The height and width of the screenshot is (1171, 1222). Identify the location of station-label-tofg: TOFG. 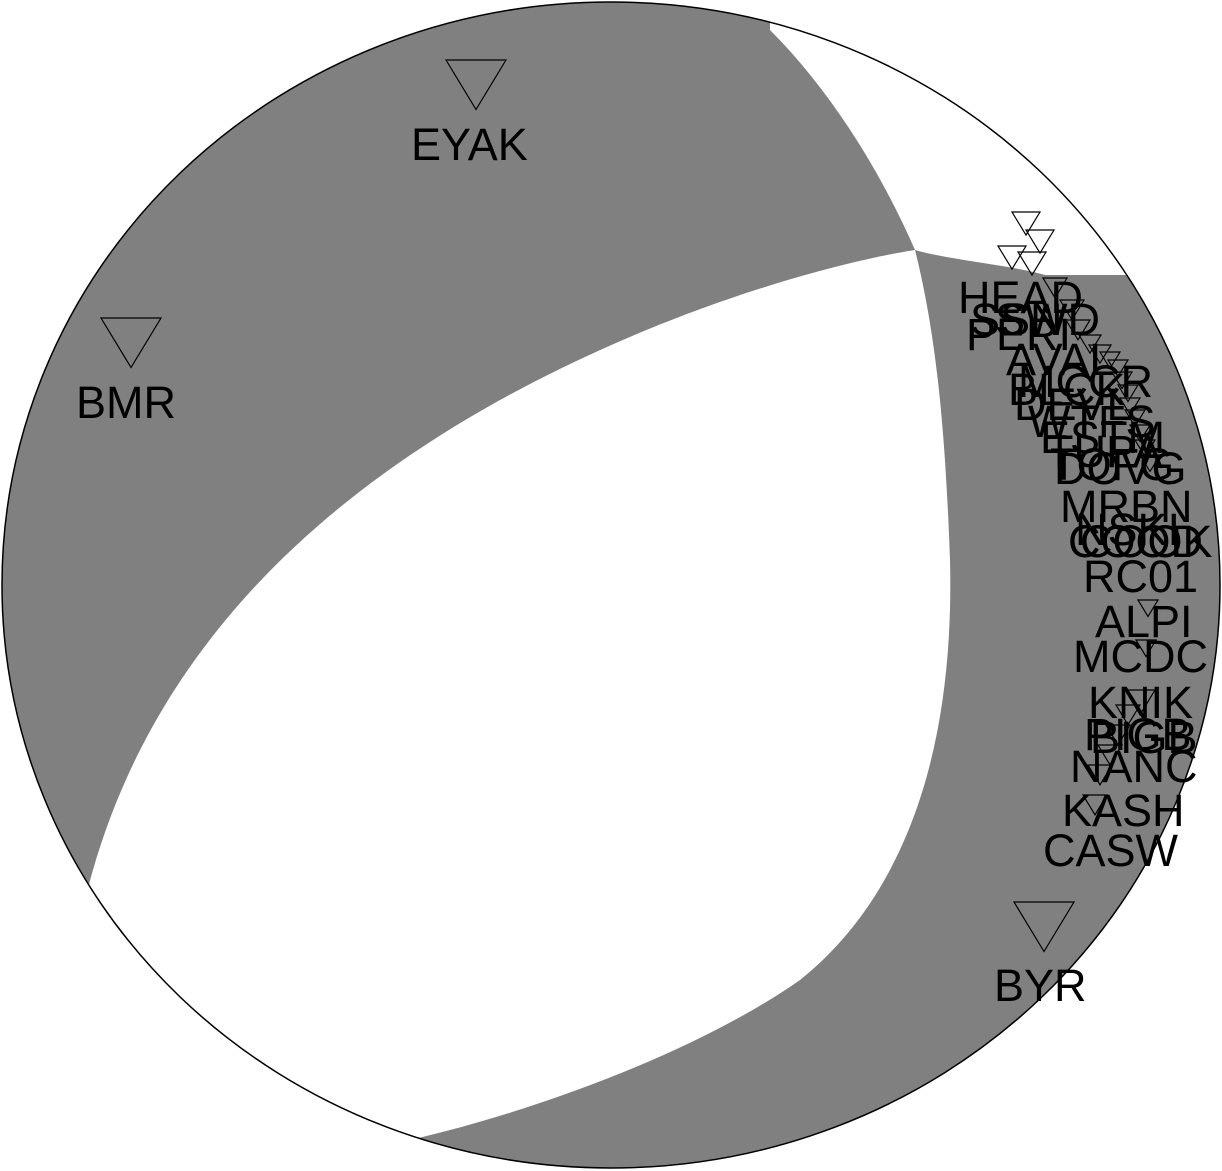
(1112, 464).